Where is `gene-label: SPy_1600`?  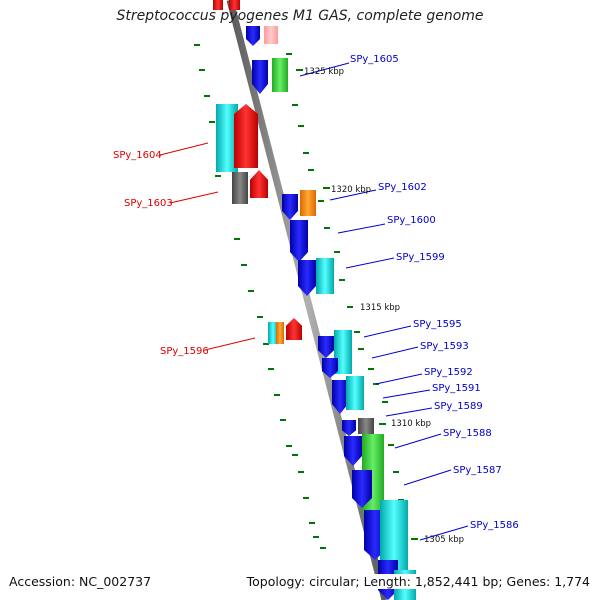 gene-label: SPy_1600 is located at coordinates (411, 220).